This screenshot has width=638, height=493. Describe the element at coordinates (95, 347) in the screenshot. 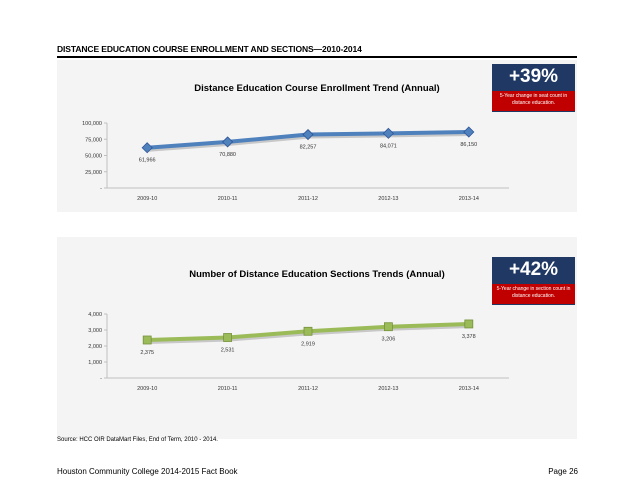

I see `sections-y-tick-label: 2,000` at that location.